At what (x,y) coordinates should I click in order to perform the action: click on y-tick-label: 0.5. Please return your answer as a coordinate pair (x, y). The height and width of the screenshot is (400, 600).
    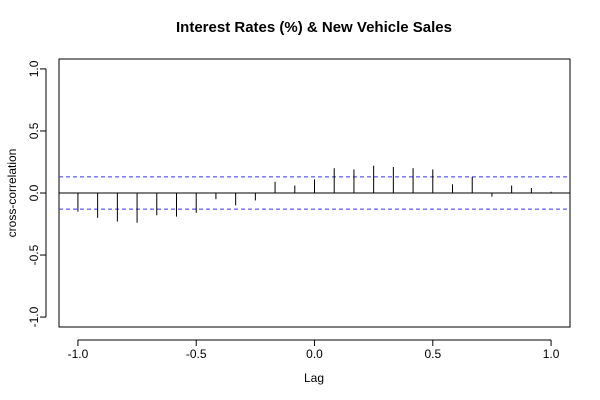
    Looking at the image, I should click on (34, 130).